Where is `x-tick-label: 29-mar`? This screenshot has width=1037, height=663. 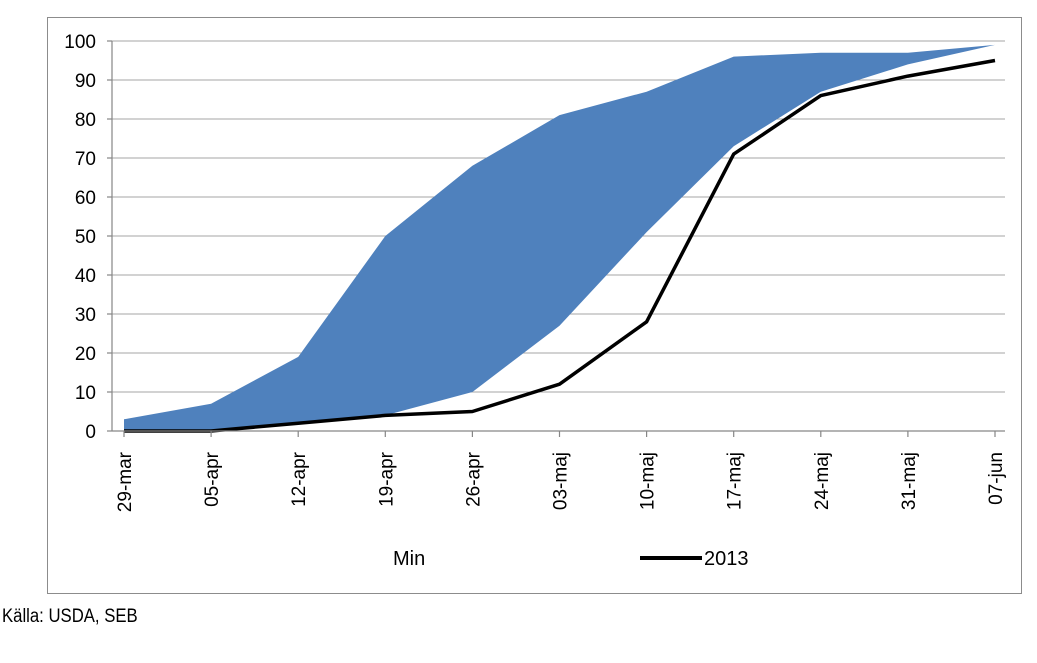 x-tick-label: 29-mar is located at coordinates (125, 481).